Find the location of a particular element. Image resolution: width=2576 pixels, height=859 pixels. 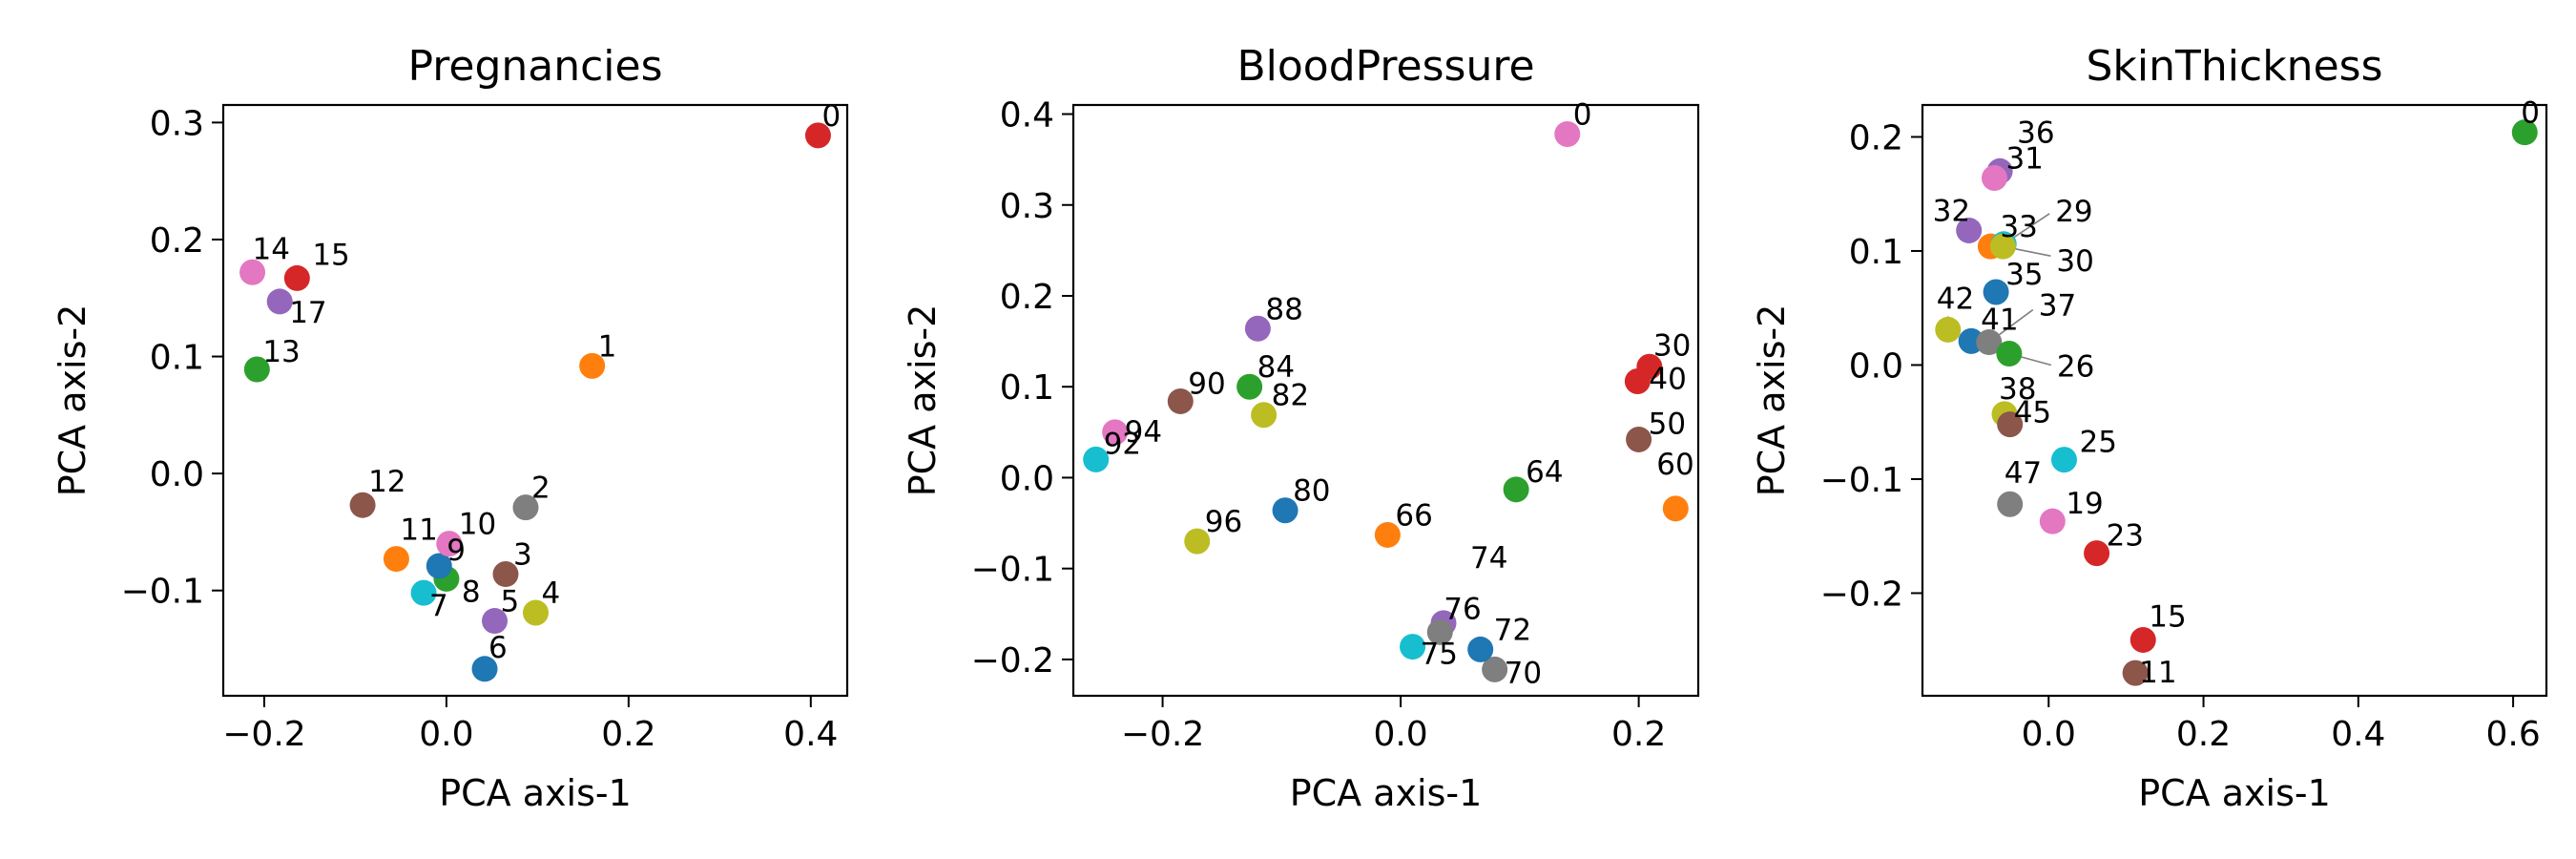

data-point-label: 96 is located at coordinates (1223, 522).